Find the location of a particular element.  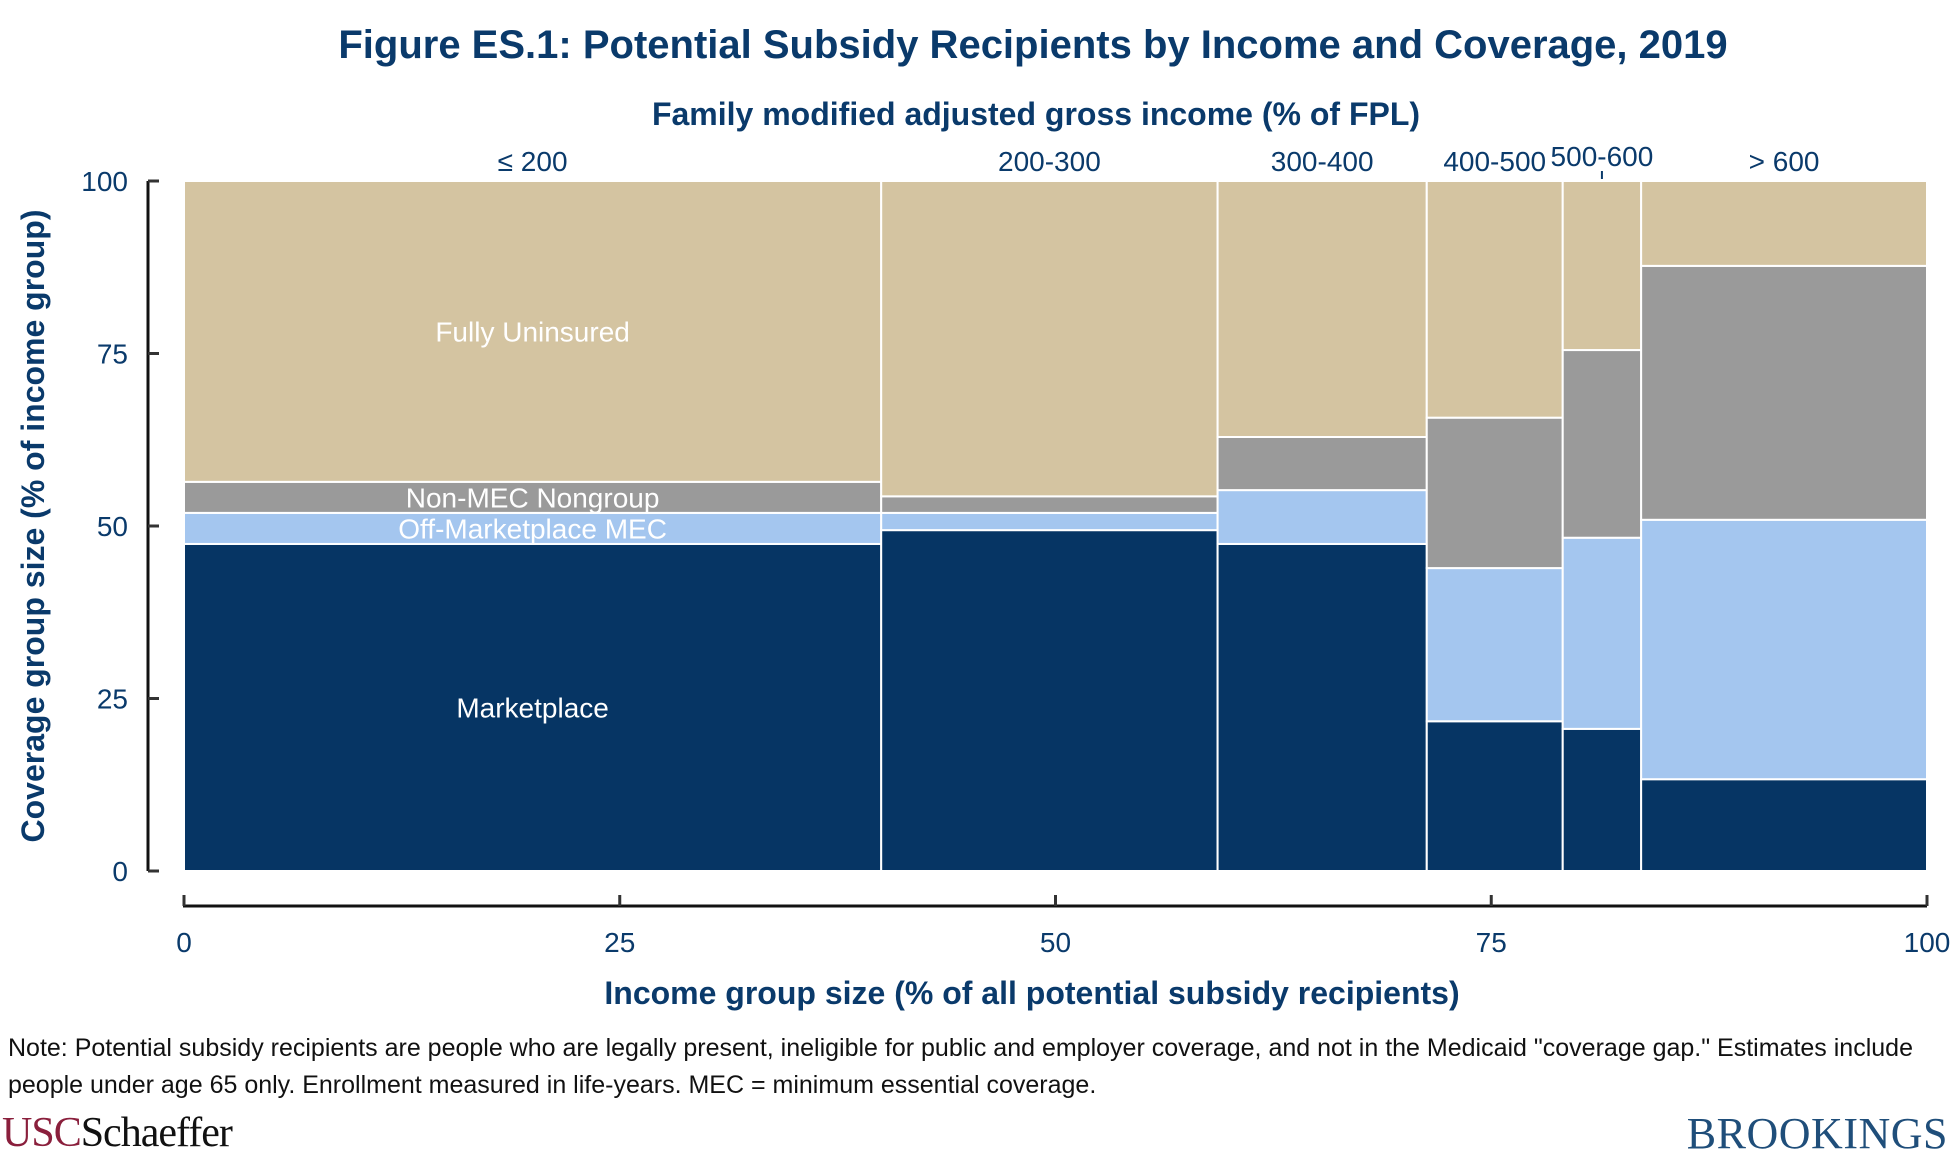

cell-500-600-fully-uninsured is located at coordinates (1602, 266).